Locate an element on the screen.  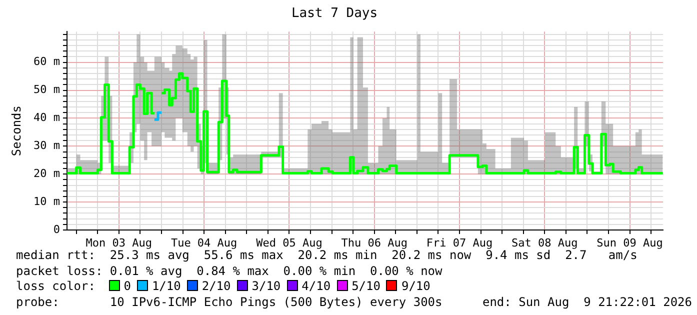
x-tick-label: Thu 06 Aug is located at coordinates (374, 243).